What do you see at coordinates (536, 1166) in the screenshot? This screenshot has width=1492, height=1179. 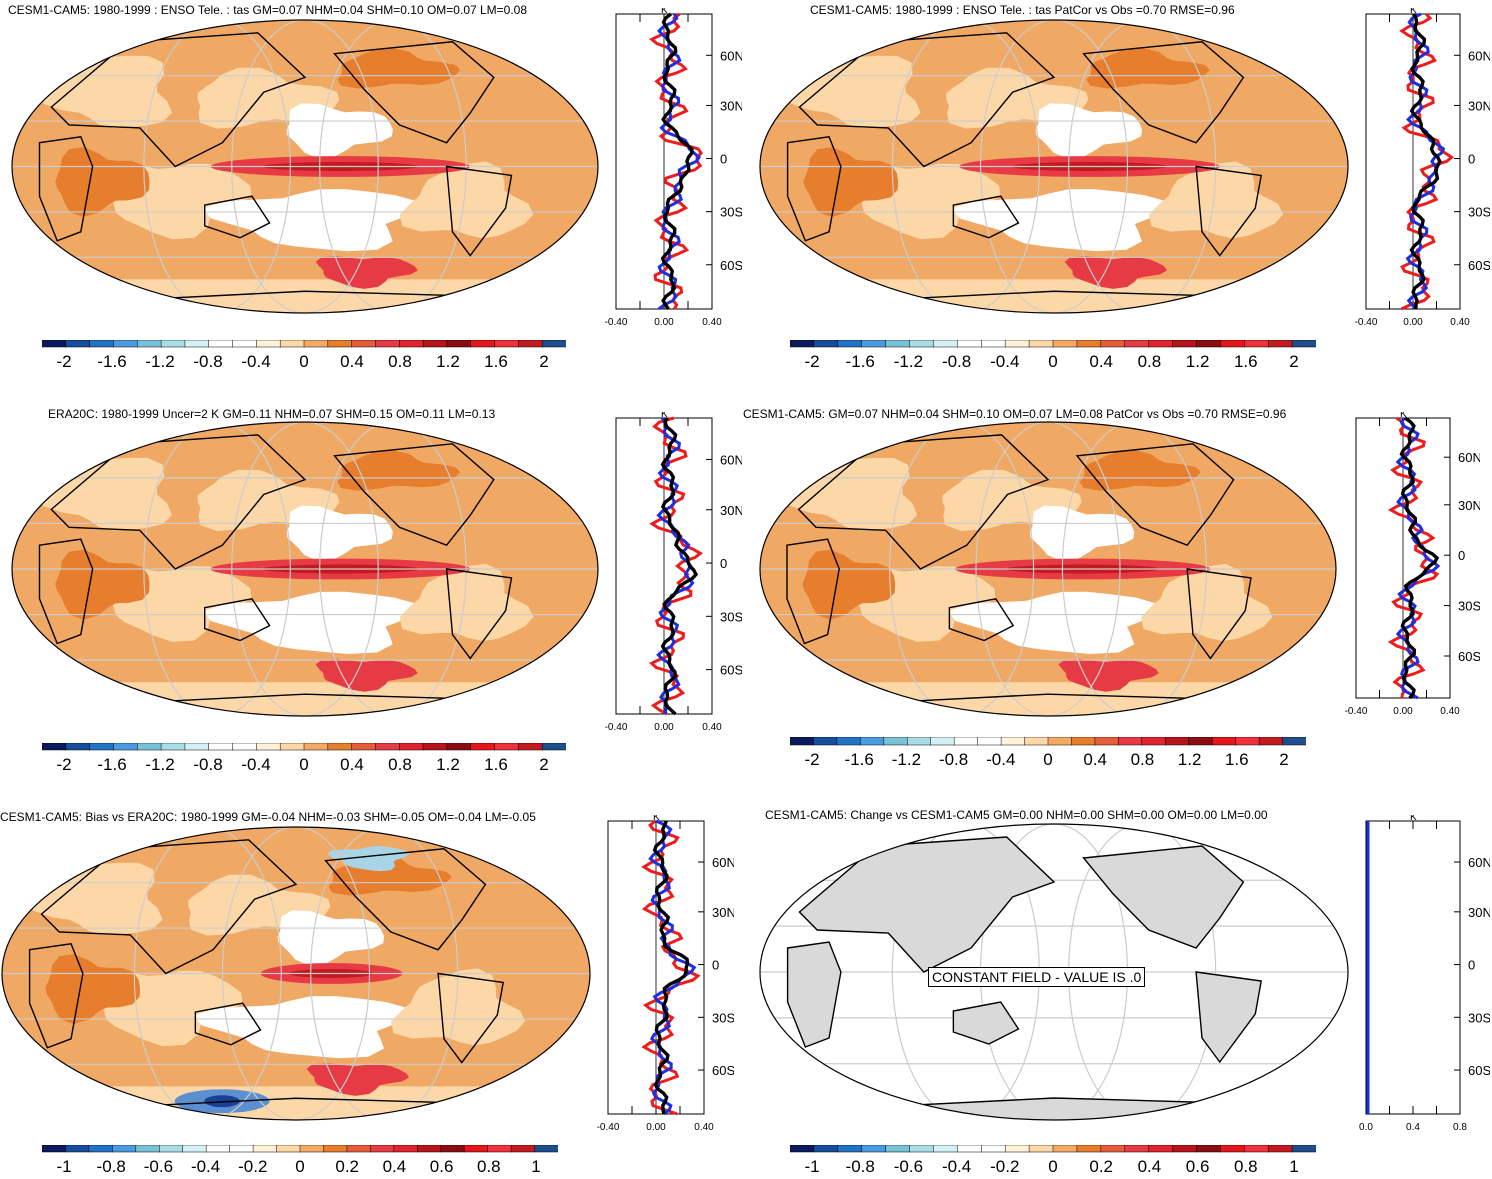 I see `colorbar-label: 1` at bounding box center [536, 1166].